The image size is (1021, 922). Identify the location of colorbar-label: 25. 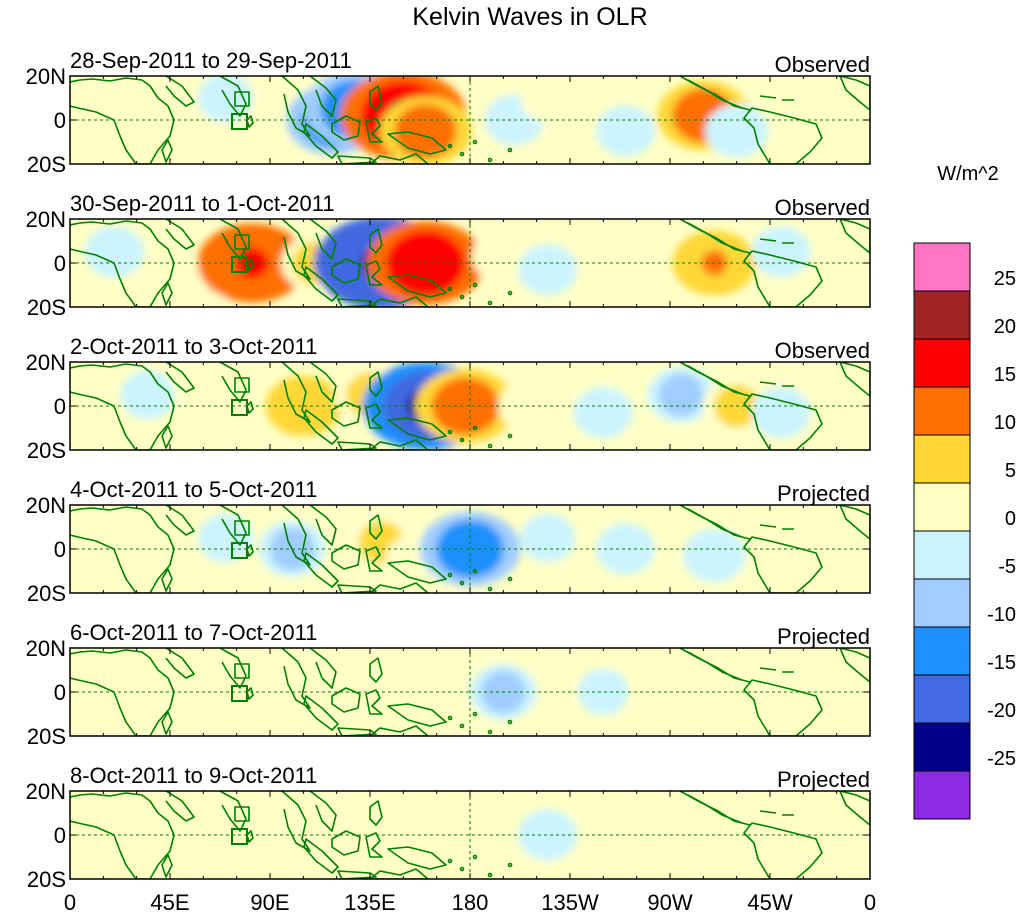
(1005, 279).